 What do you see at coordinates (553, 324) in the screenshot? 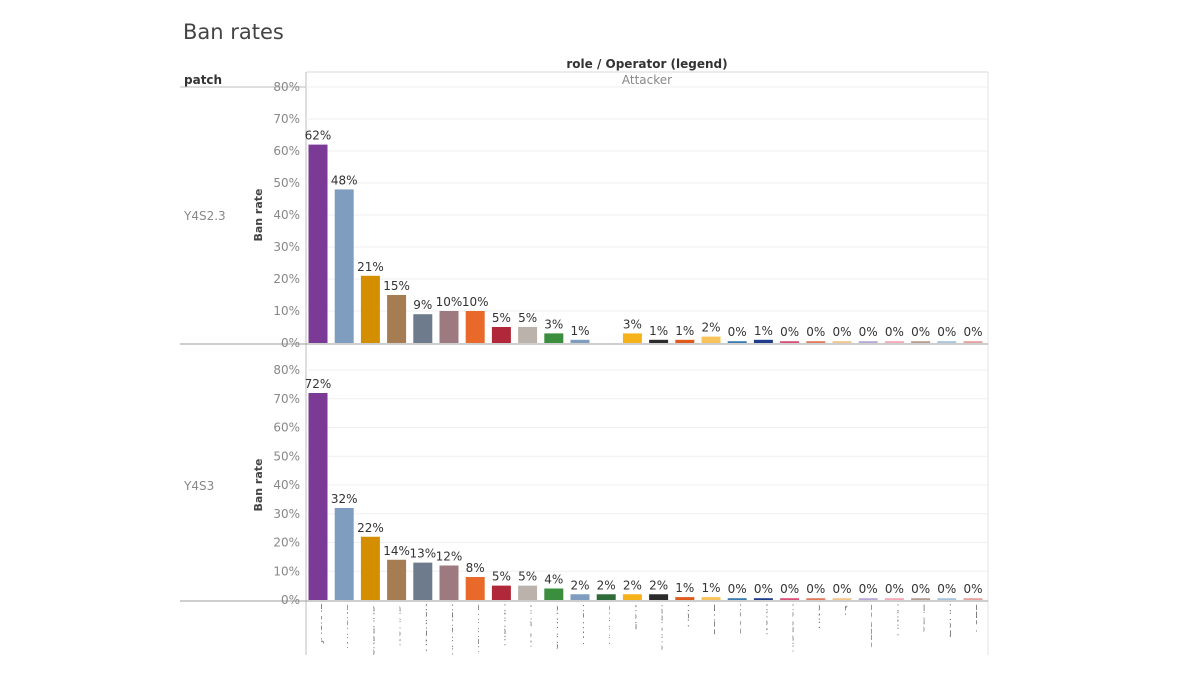
I see `data-label: 3%` at bounding box center [553, 324].